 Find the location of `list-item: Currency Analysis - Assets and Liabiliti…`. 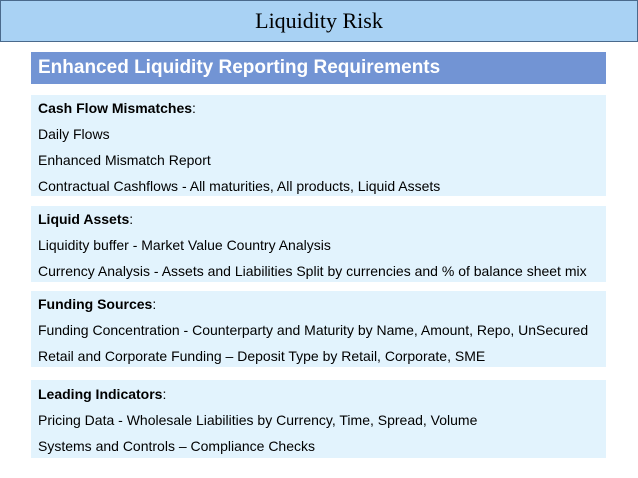

list-item: Currency Analysis - Assets and Liabiliti… is located at coordinates (312, 271).